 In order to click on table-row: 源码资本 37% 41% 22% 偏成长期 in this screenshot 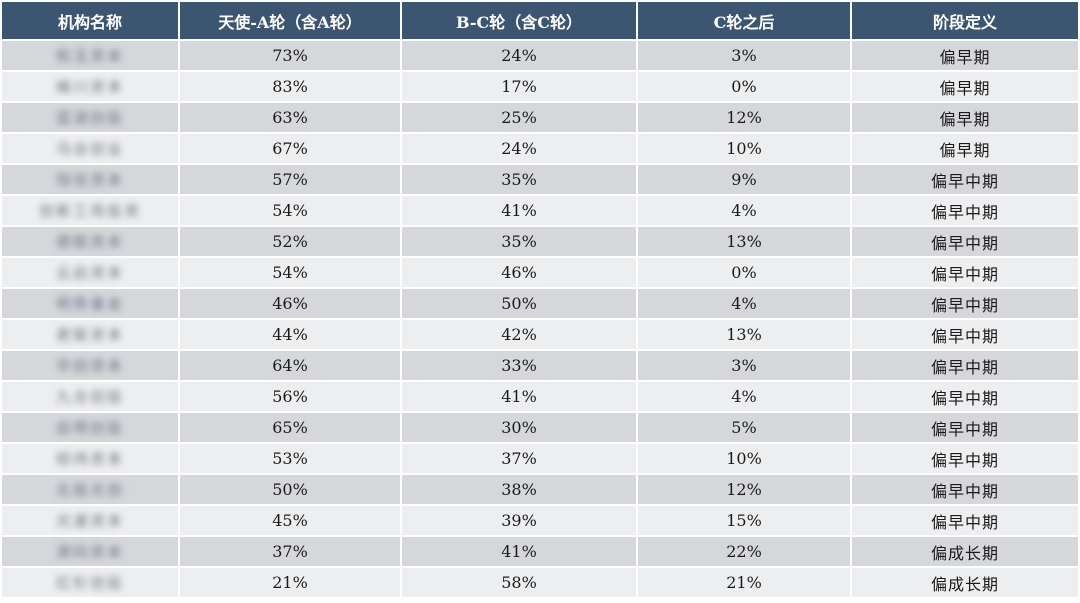, I will do `click(540, 551)`.